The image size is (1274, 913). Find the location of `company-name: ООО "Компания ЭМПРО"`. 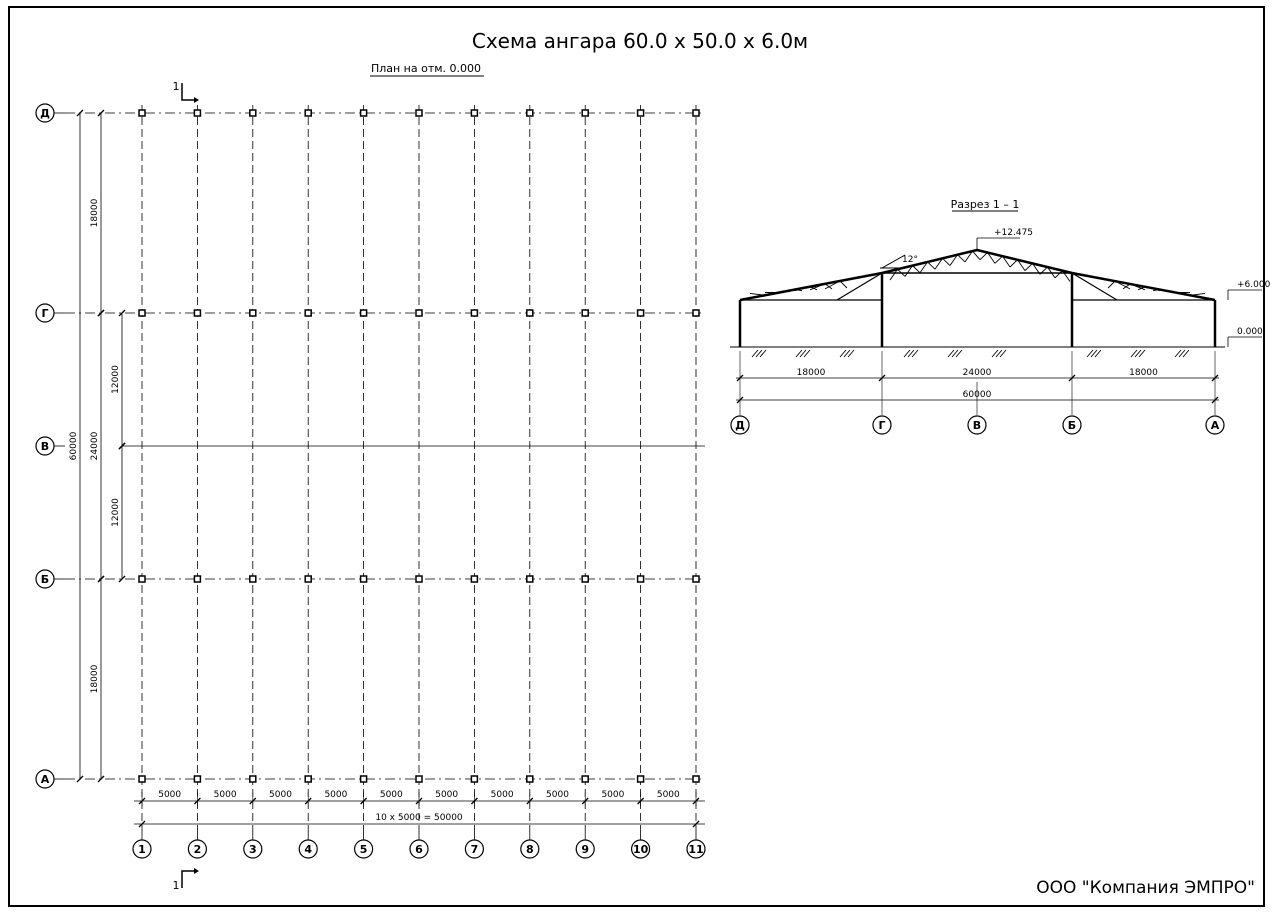

company-name: ООО "Компания ЭМПРО" is located at coordinates (1145, 888).